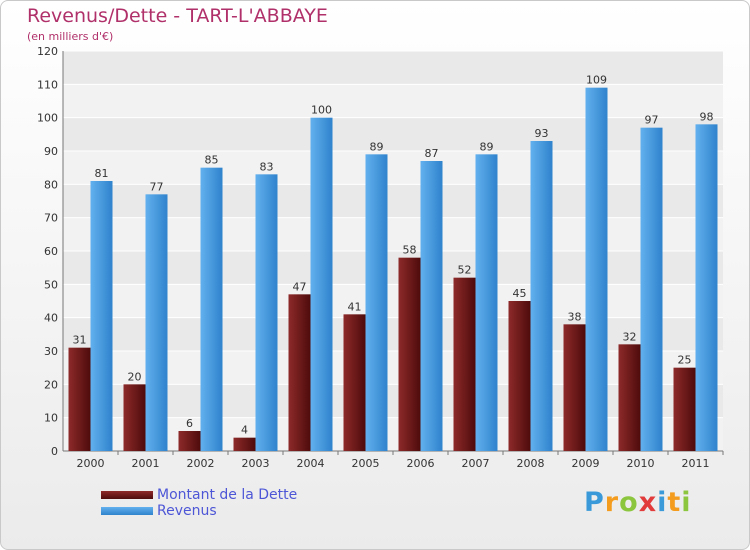 Image resolution: width=750 pixels, height=550 pixels. I want to click on x-tick-label: 2003, so click(256, 463).